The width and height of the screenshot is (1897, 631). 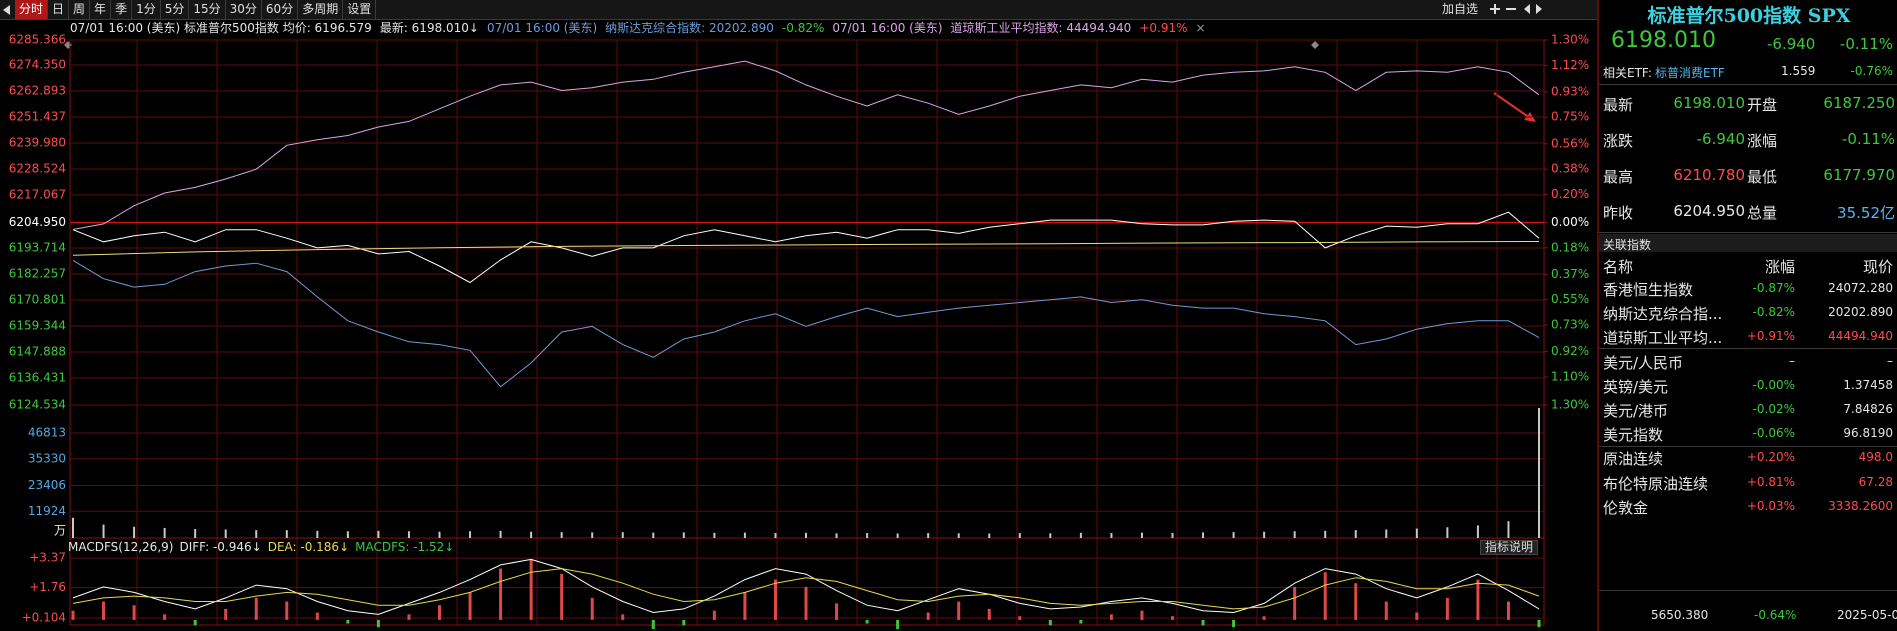 I want to click on index-price: 67.28, so click(x=1875, y=481).